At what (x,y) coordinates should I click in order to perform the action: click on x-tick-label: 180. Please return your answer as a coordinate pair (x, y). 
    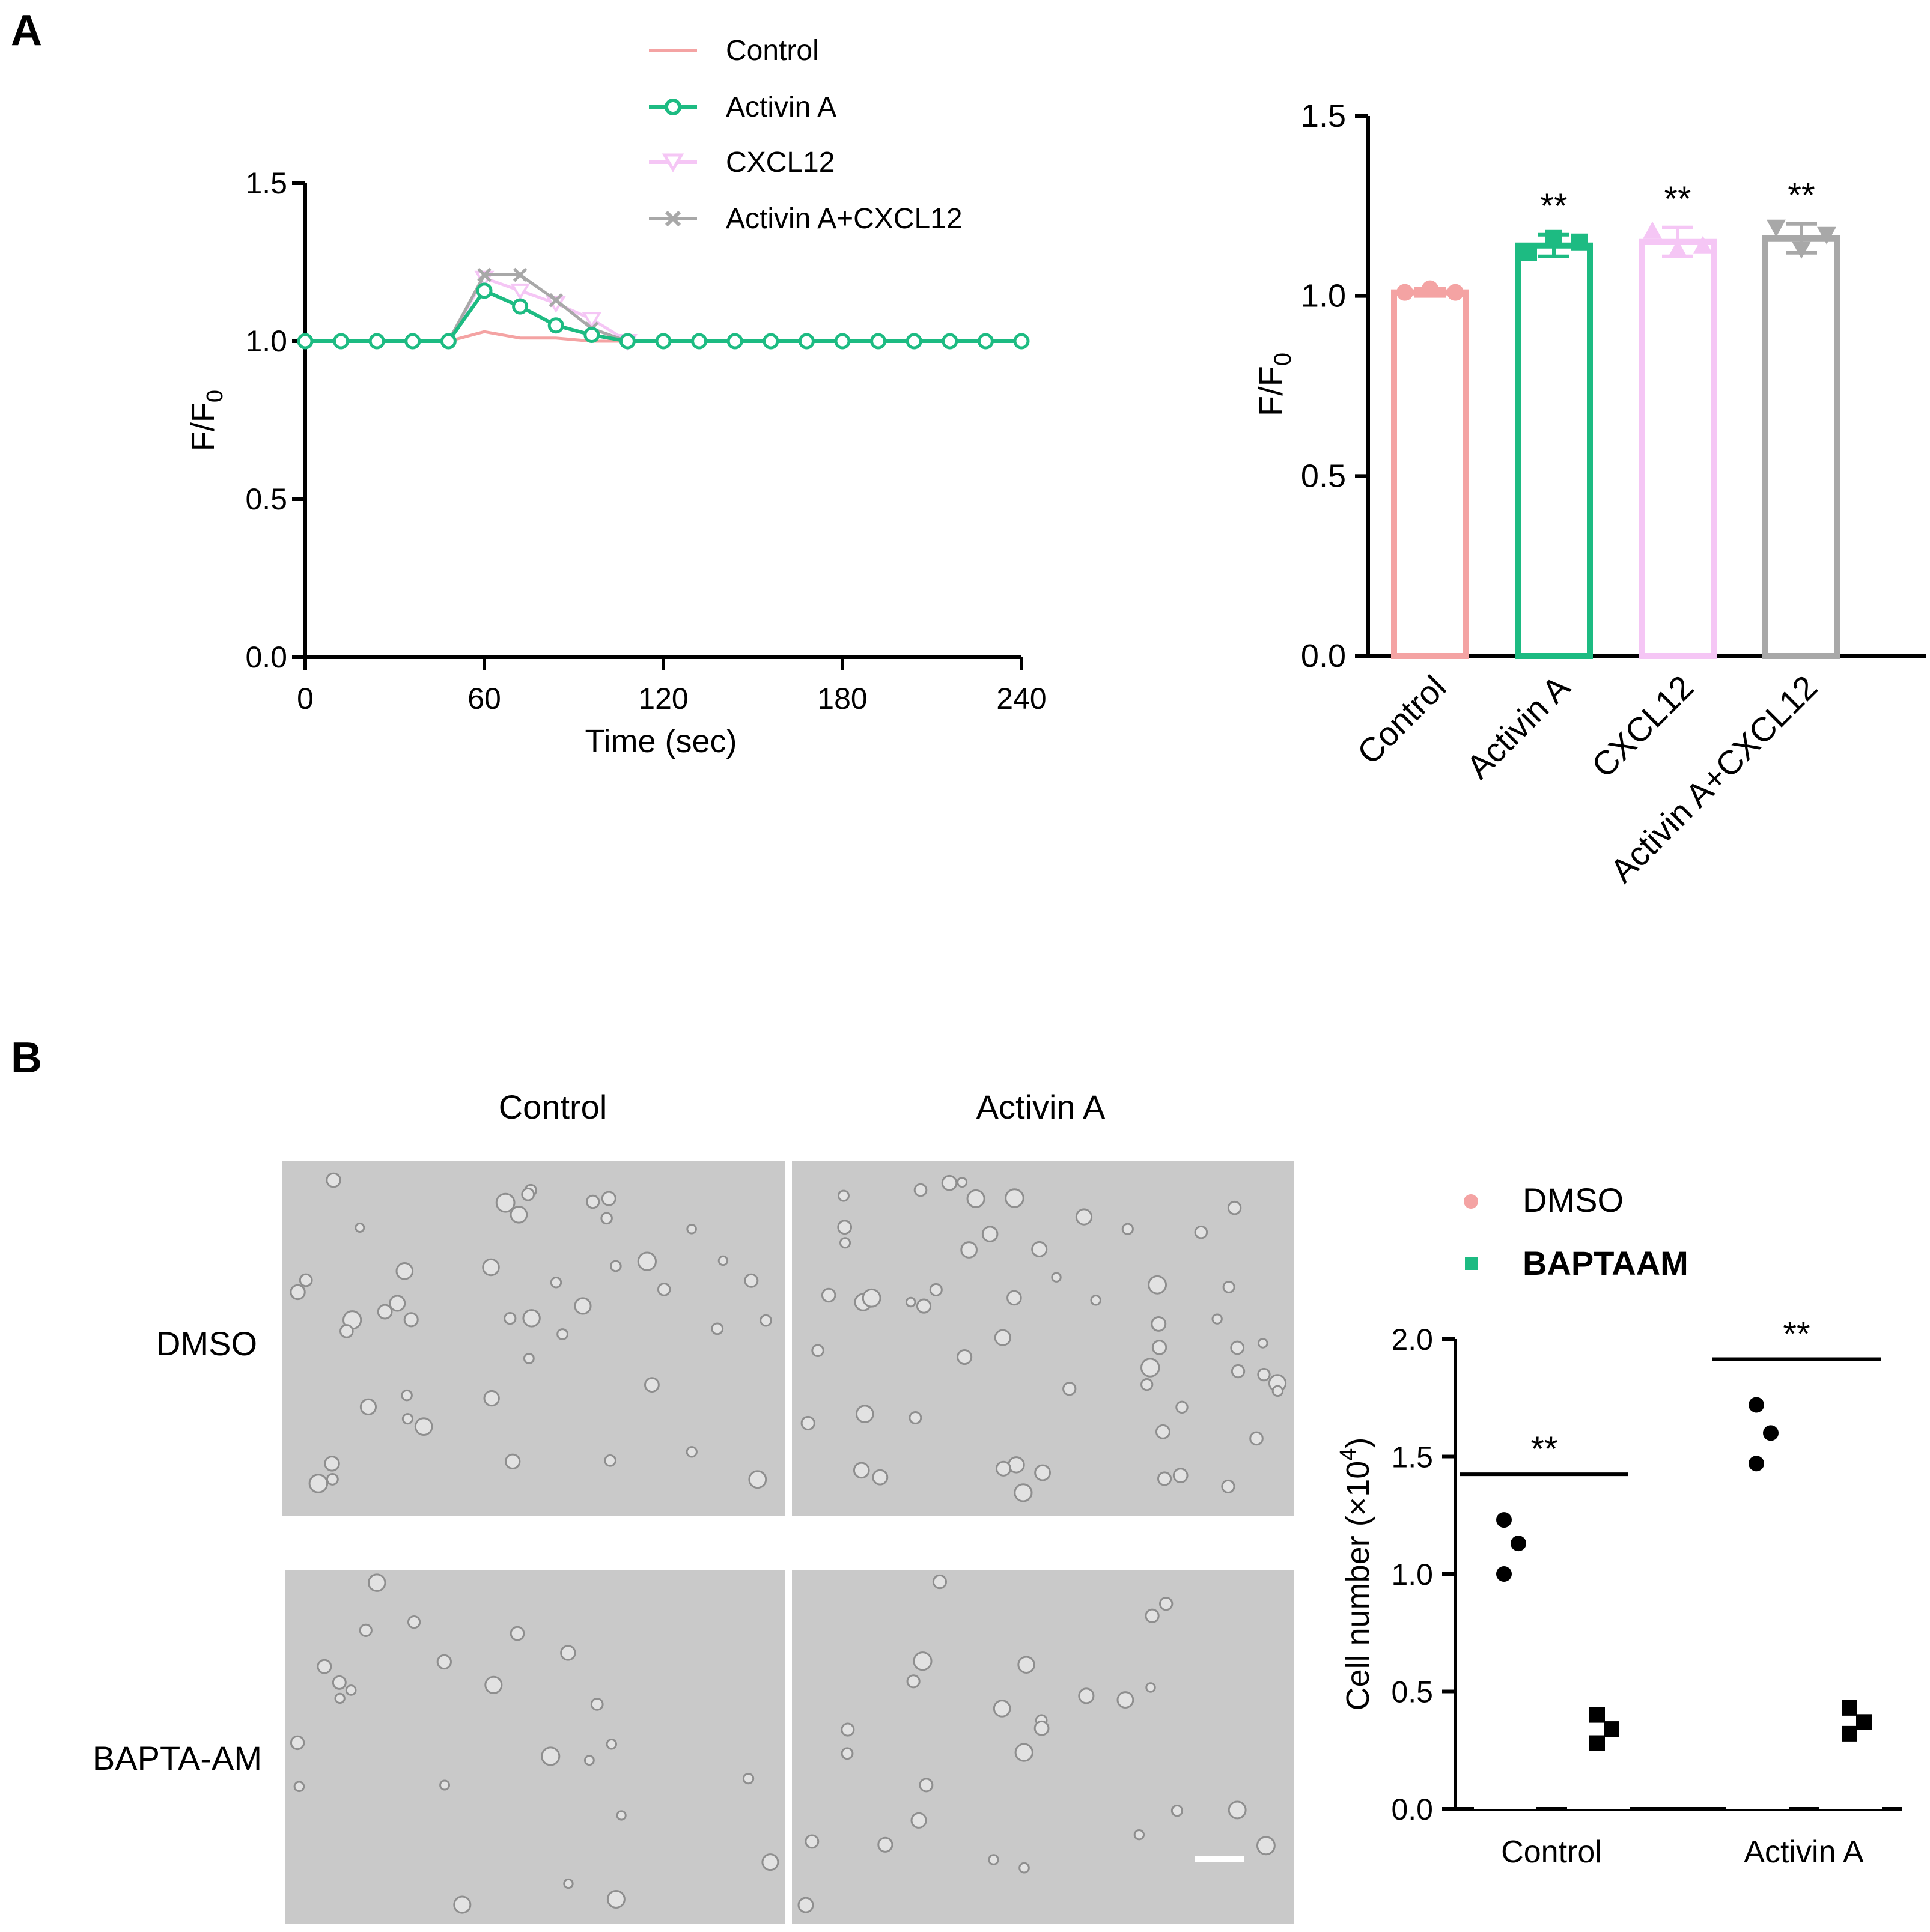
    Looking at the image, I should click on (842, 698).